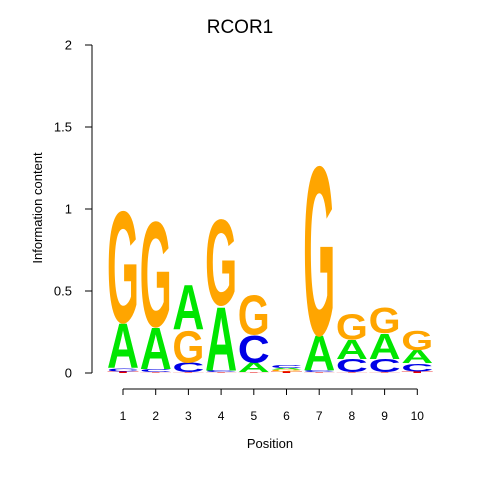 The height and width of the screenshot is (480, 480). Describe the element at coordinates (68, 209) in the screenshot. I see `y-tick-label: 1` at that location.